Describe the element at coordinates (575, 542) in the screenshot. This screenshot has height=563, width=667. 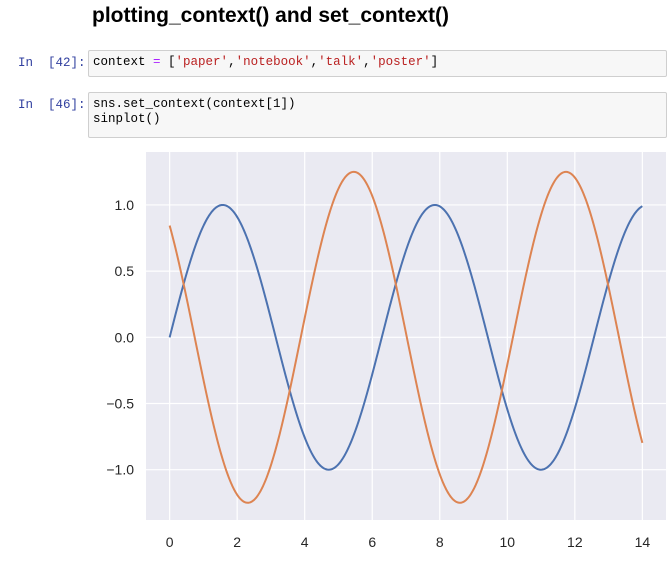
I see `x-tick-label: 12` at that location.